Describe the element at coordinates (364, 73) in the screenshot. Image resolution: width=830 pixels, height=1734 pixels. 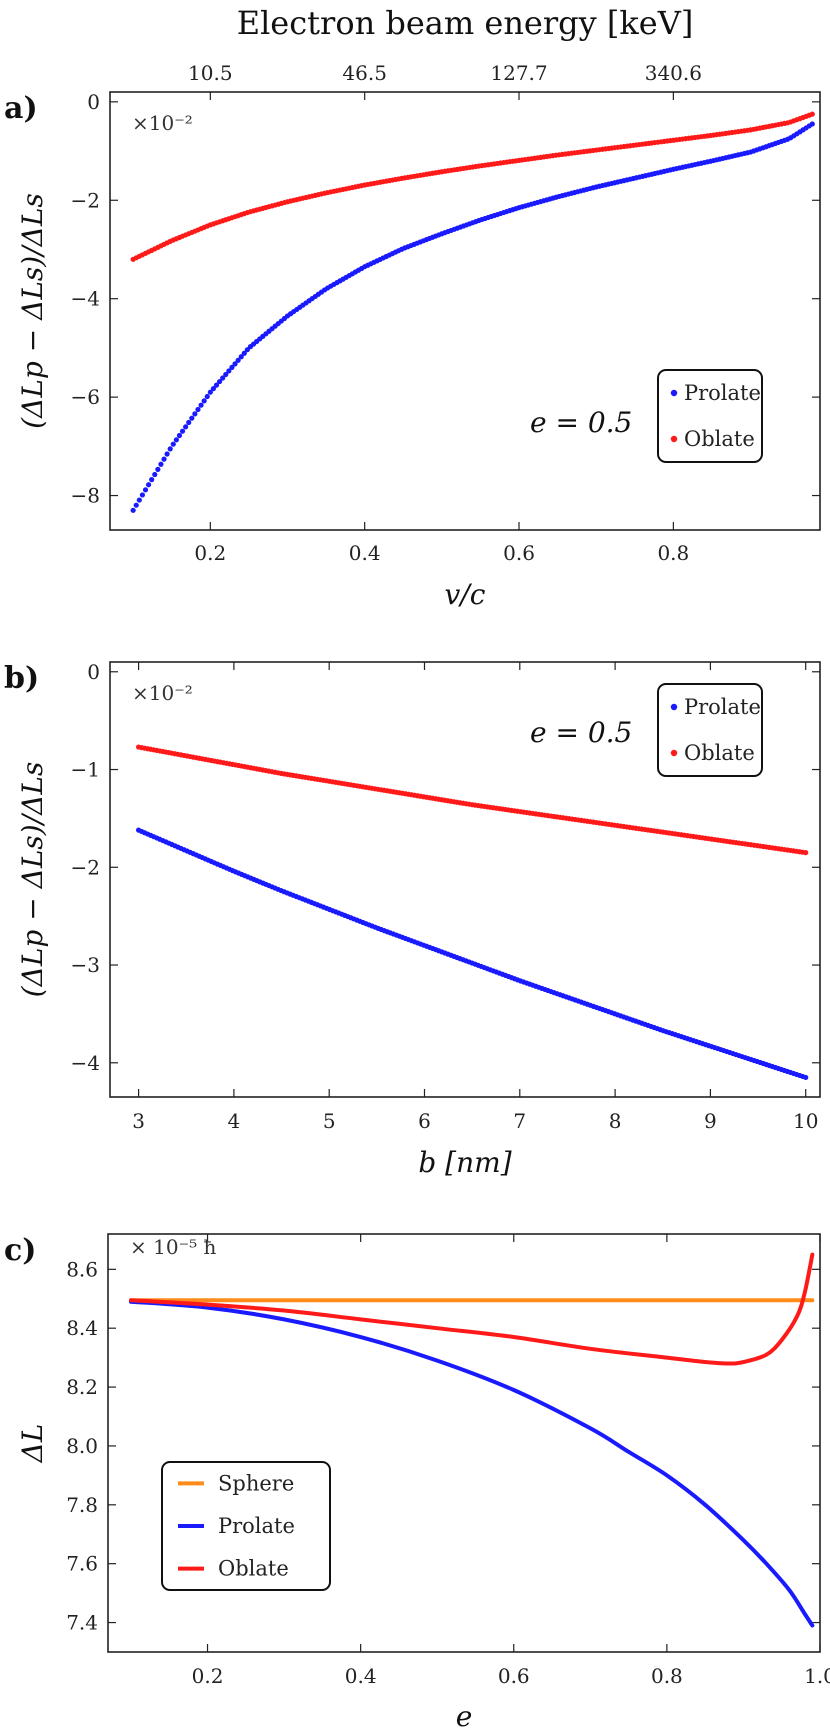
I see `top-tick-label: 46.5` at that location.